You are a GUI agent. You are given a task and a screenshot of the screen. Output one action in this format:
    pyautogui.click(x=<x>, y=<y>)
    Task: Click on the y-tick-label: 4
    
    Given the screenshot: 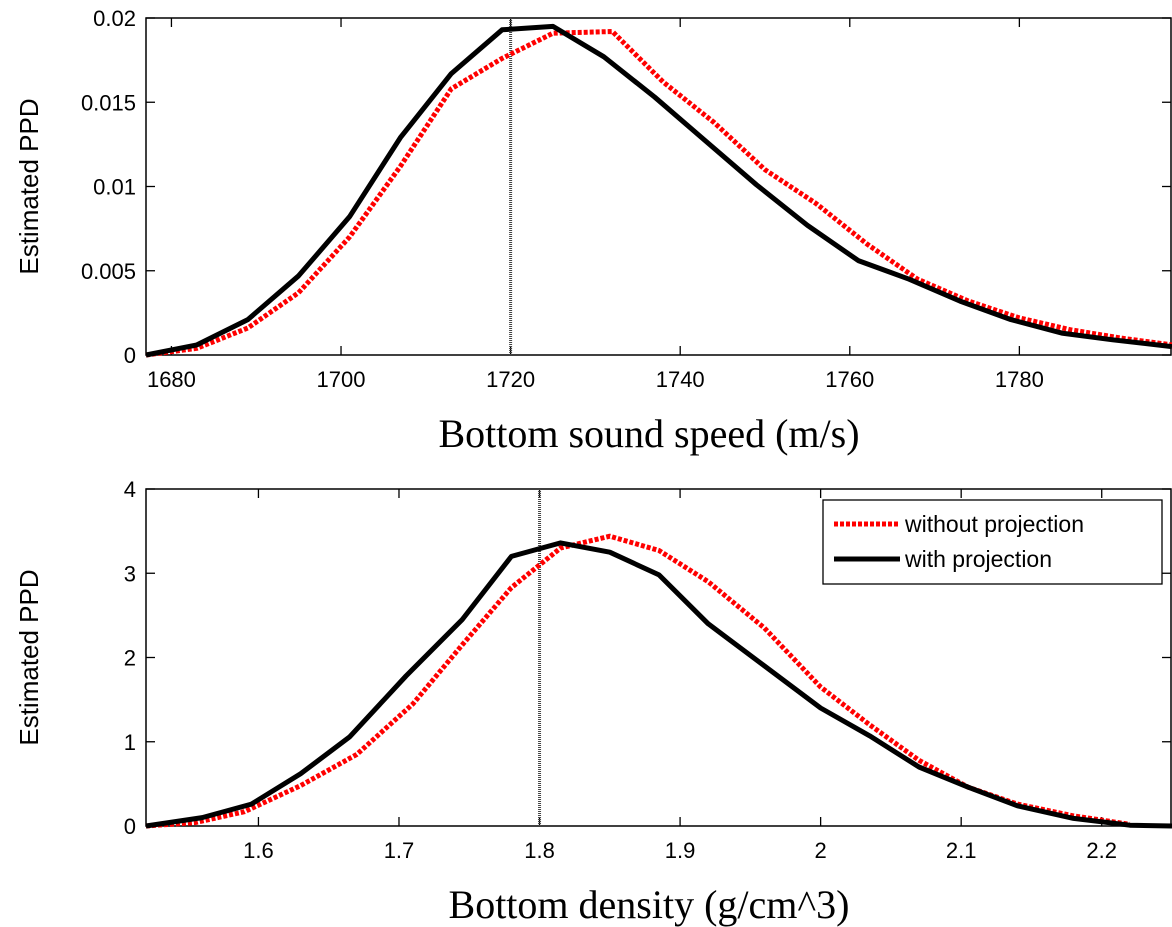 What is the action you would take?
    pyautogui.click(x=130, y=489)
    